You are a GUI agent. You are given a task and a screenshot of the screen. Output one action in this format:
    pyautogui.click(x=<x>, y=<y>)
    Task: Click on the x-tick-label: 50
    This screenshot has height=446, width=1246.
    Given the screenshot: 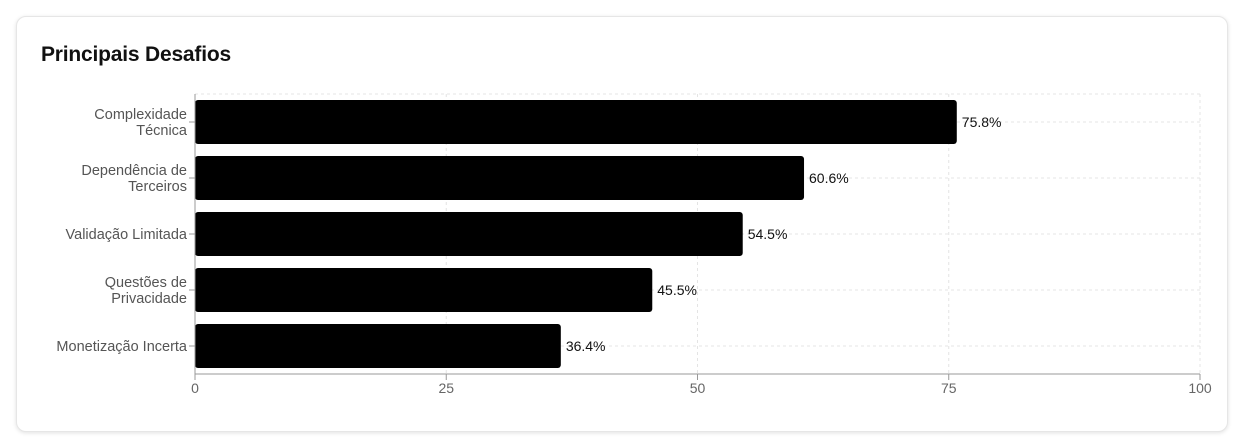 What is the action you would take?
    pyautogui.click(x=698, y=388)
    